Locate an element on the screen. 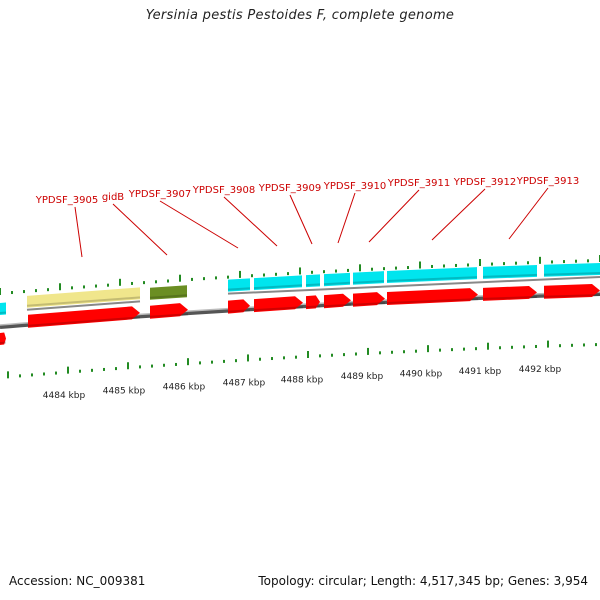 The image size is (600, 600). gene-label: YPDSF_3911 is located at coordinates (418, 183).